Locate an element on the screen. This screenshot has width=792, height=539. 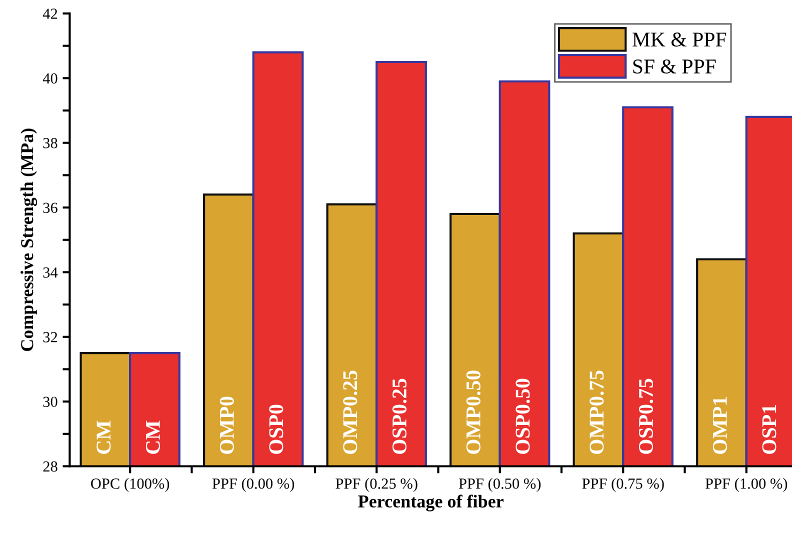
y-tick-label: 32 is located at coordinates (50, 337).